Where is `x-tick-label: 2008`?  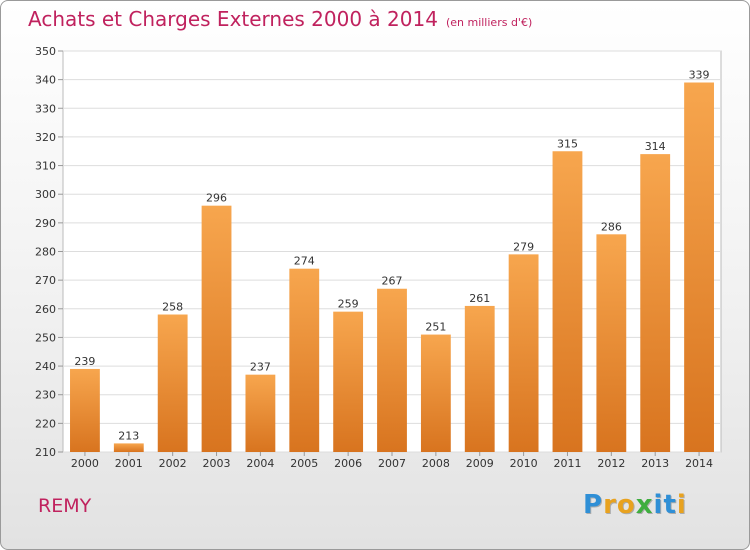 x-tick-label: 2008 is located at coordinates (436, 463).